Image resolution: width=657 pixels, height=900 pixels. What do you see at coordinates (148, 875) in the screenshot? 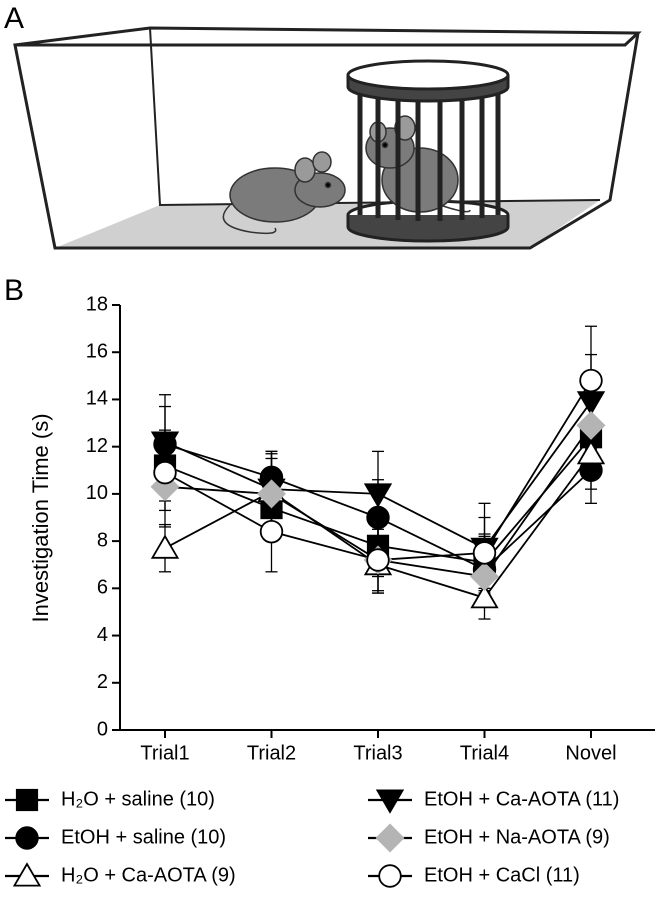
I see `legend-label: H₂O + Ca-AOTA (9)` at bounding box center [148, 875].